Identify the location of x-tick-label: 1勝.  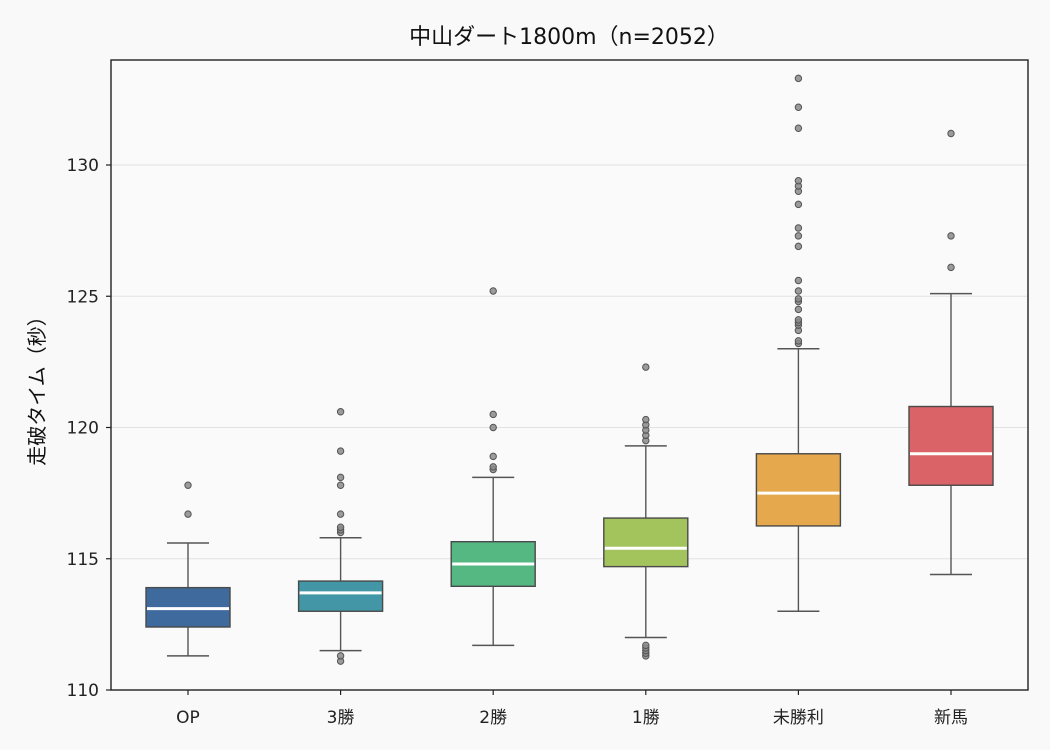
(646, 718).